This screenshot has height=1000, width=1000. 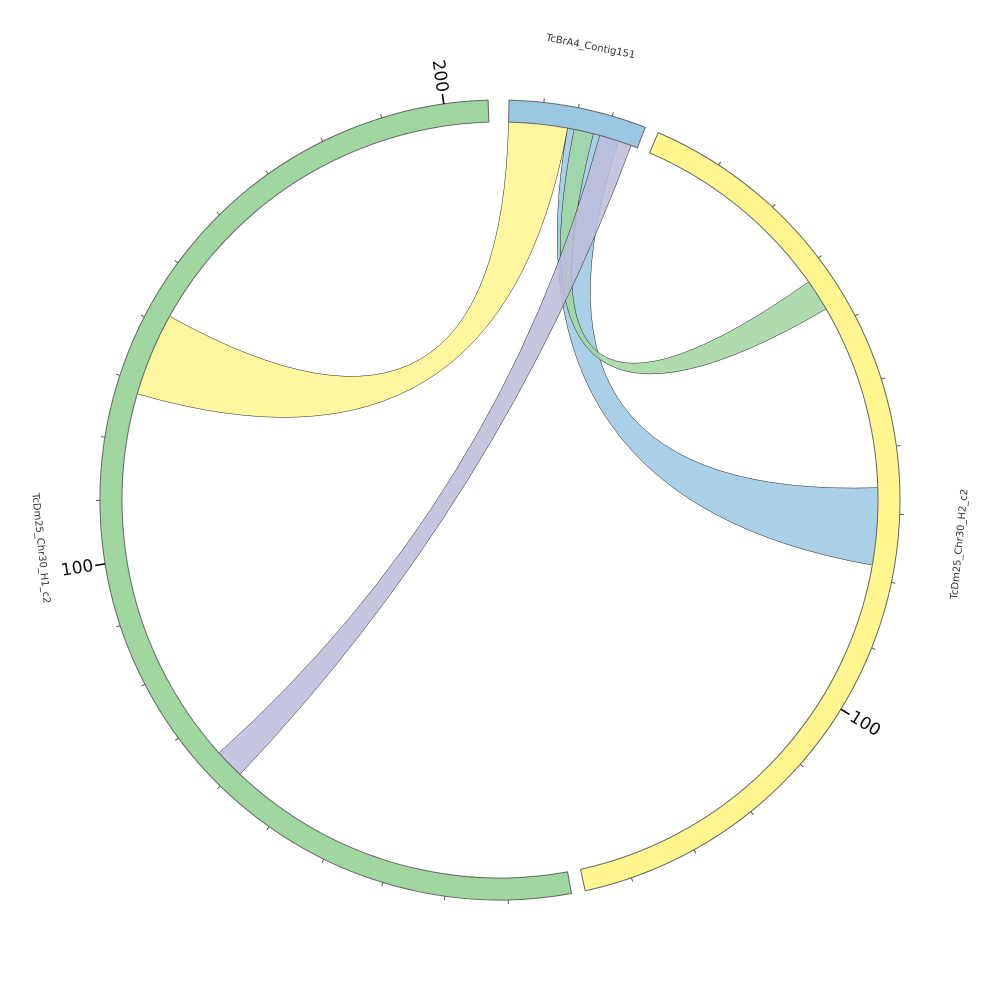 I want to click on segment-label-h1: TcDm25_Chr30_H1_c2, so click(x=40, y=548).